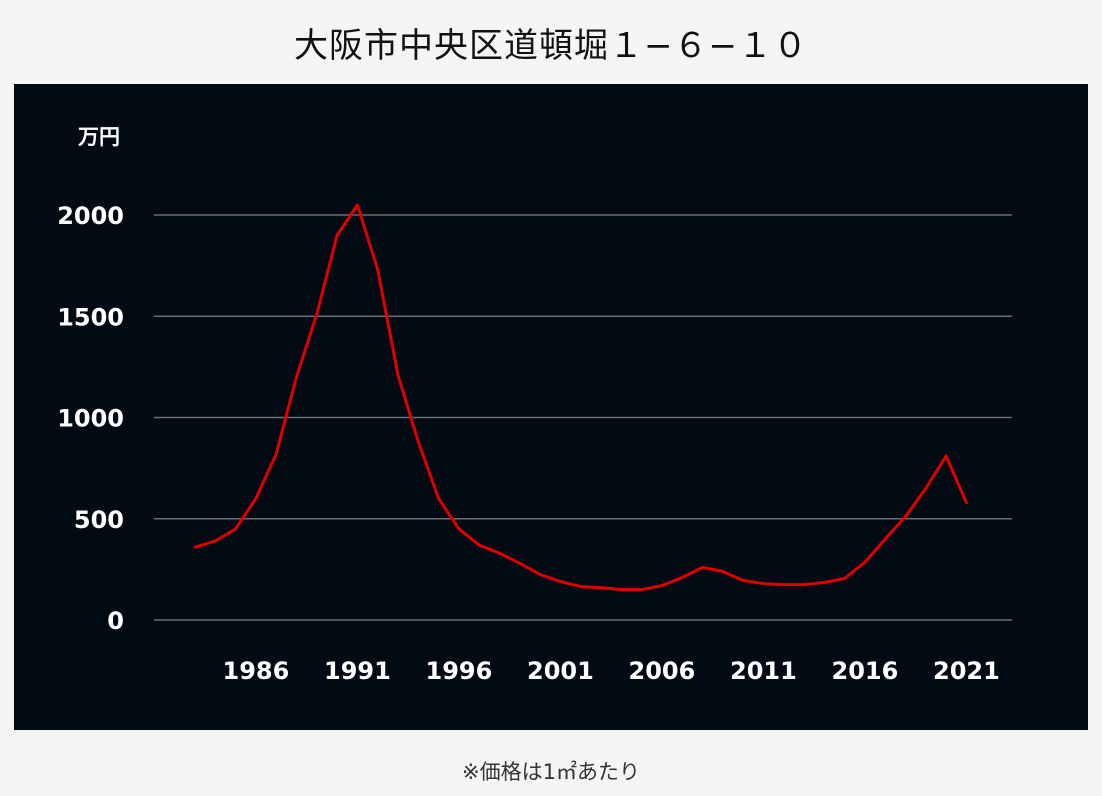 This screenshot has height=796, width=1102. Describe the element at coordinates (115, 621) in the screenshot. I see `y-tick-label: 0` at that location.